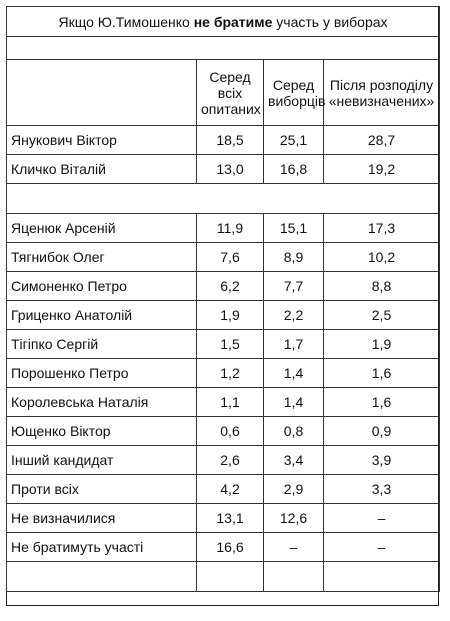  What do you see at coordinates (101, 92) in the screenshot?
I see `header-empty-cell` at bounding box center [101, 92].